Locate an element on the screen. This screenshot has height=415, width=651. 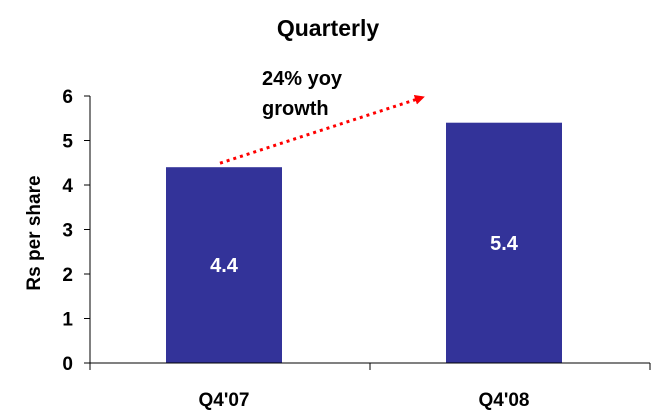
x-category-label: Q4'08 is located at coordinates (504, 400).